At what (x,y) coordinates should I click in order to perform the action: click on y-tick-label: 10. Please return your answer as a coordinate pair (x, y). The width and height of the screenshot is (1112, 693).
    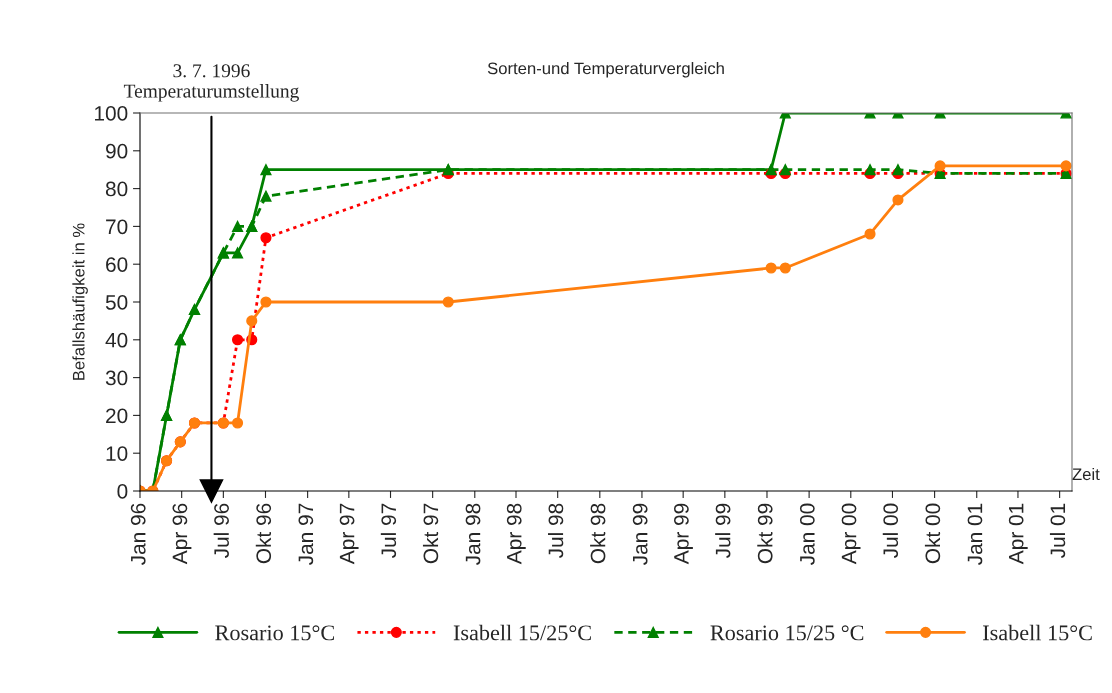
    Looking at the image, I should click on (117, 453).